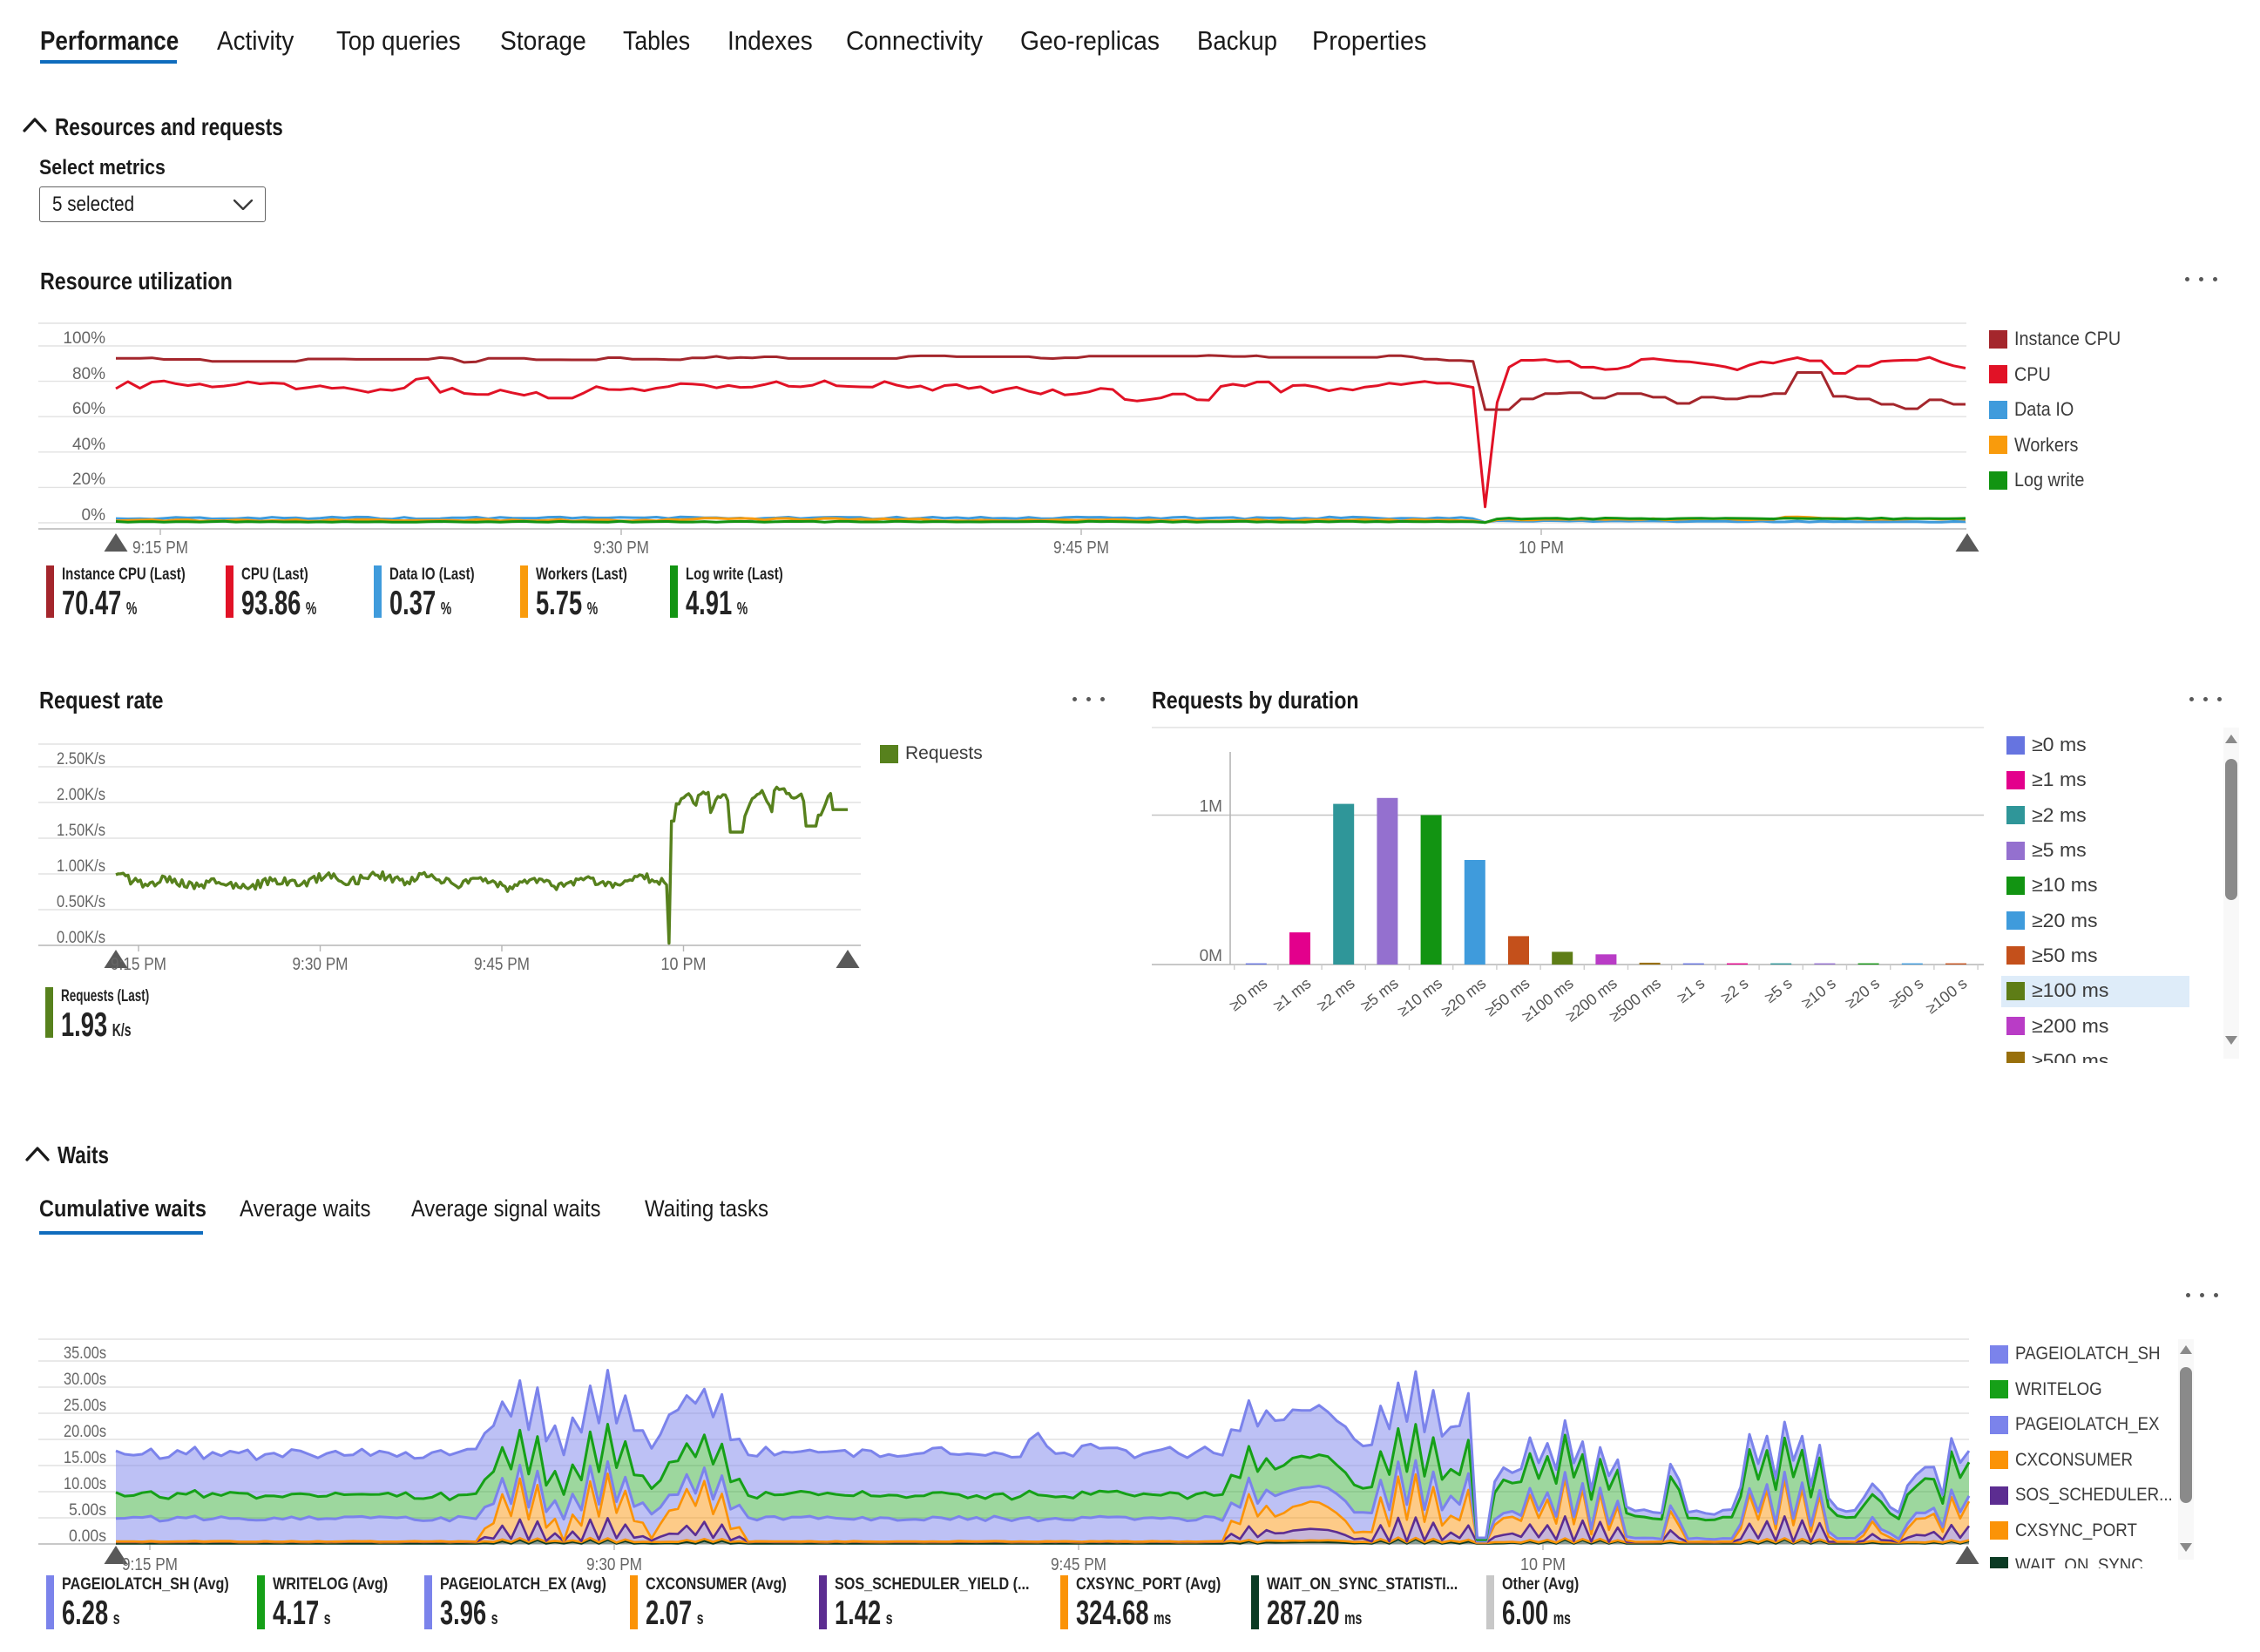 The height and width of the screenshot is (1652, 2260). What do you see at coordinates (88, 1536) in the screenshot?
I see `svg-text: 0.00s` at bounding box center [88, 1536].